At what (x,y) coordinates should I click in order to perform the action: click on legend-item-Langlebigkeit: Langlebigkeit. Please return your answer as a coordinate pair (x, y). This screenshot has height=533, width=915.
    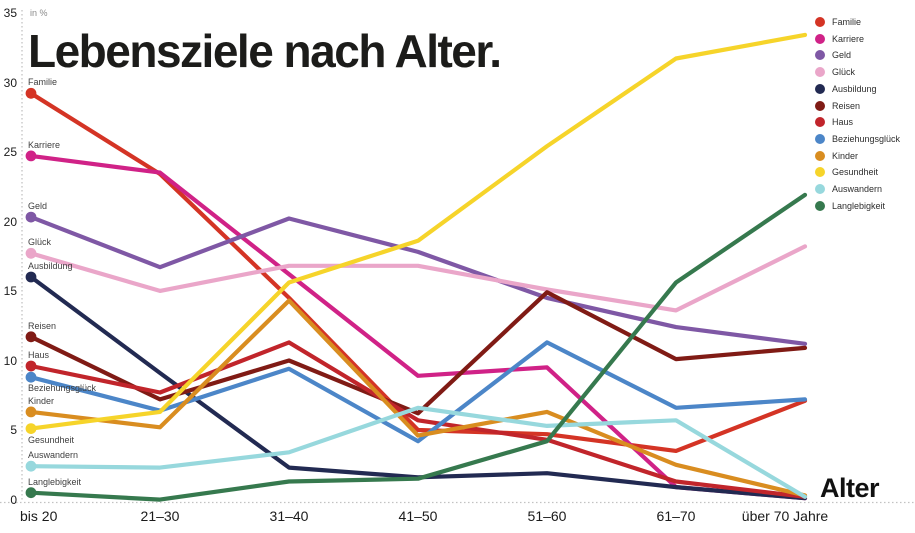
    Looking at the image, I should click on (850, 206).